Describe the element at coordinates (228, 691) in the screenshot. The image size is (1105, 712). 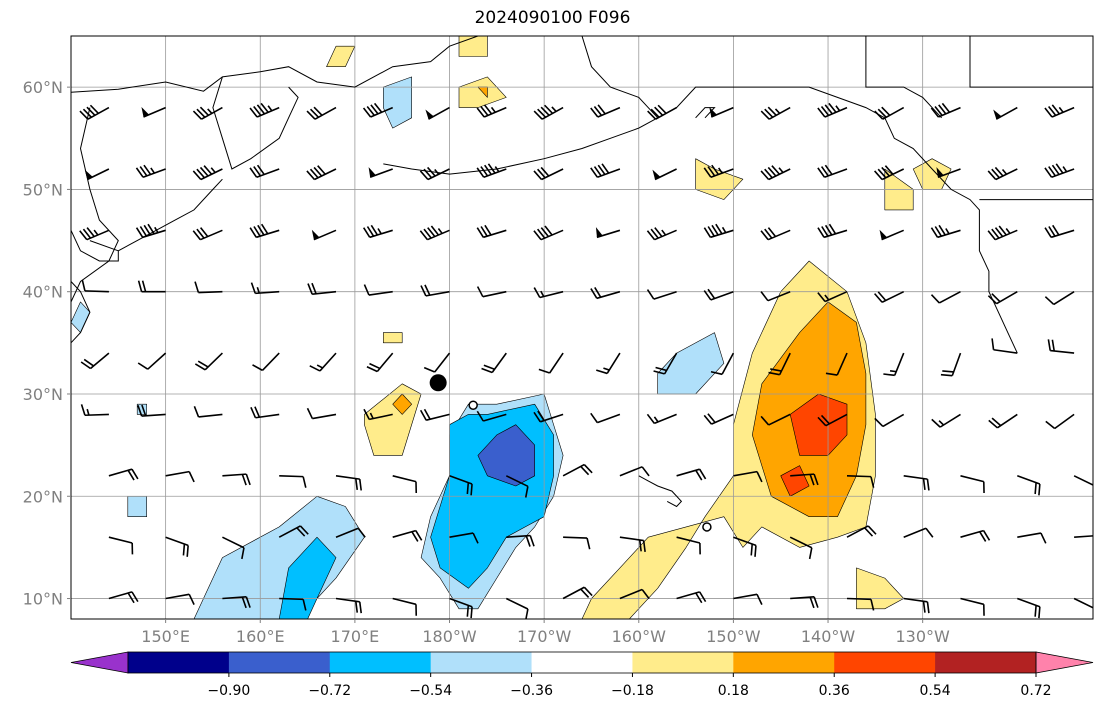
I see `colorbar-tick-label: −0.90` at that location.